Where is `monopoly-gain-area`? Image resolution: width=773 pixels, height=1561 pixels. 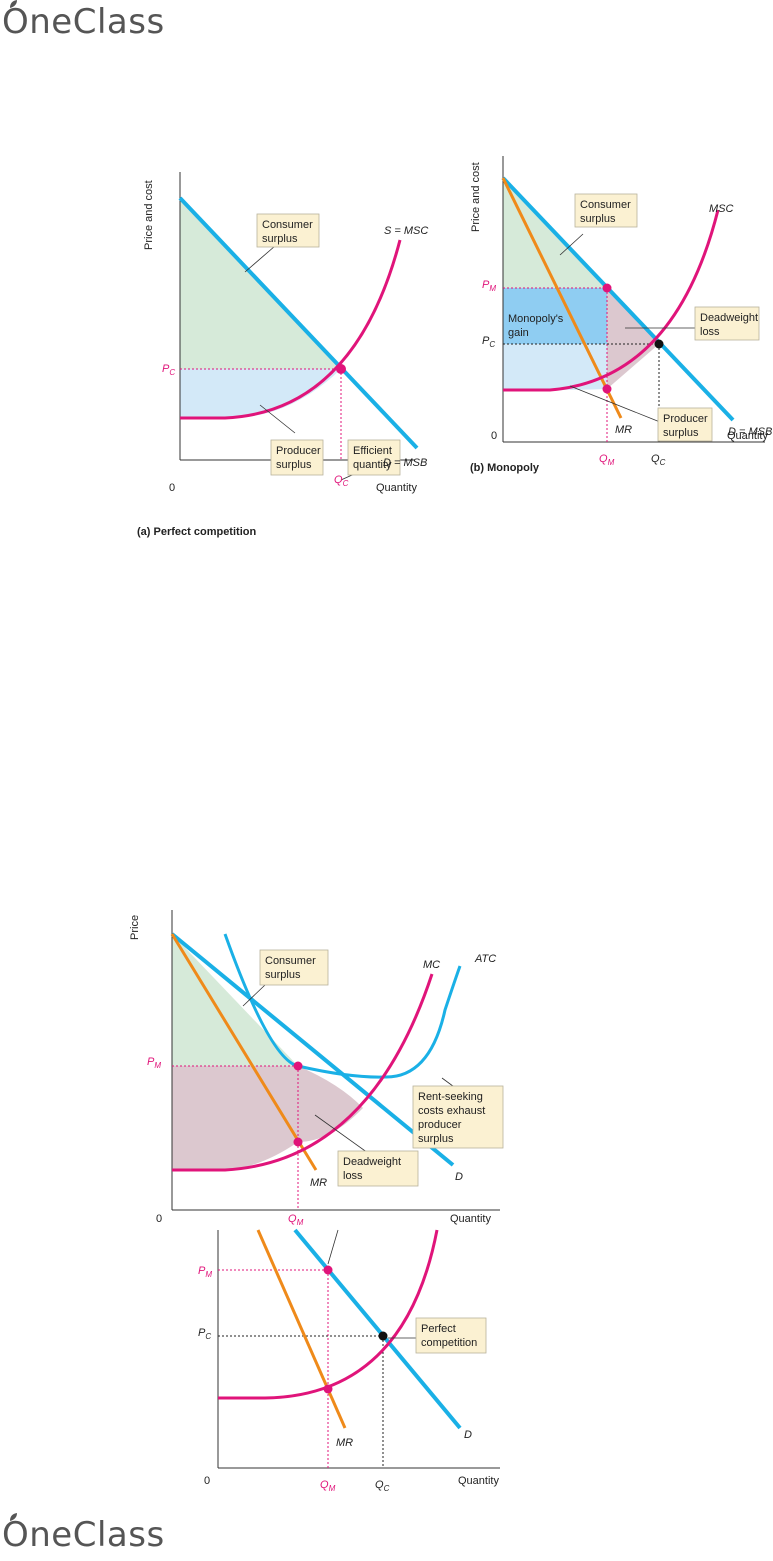
monopoly-gain-area is located at coordinates (555, 316).